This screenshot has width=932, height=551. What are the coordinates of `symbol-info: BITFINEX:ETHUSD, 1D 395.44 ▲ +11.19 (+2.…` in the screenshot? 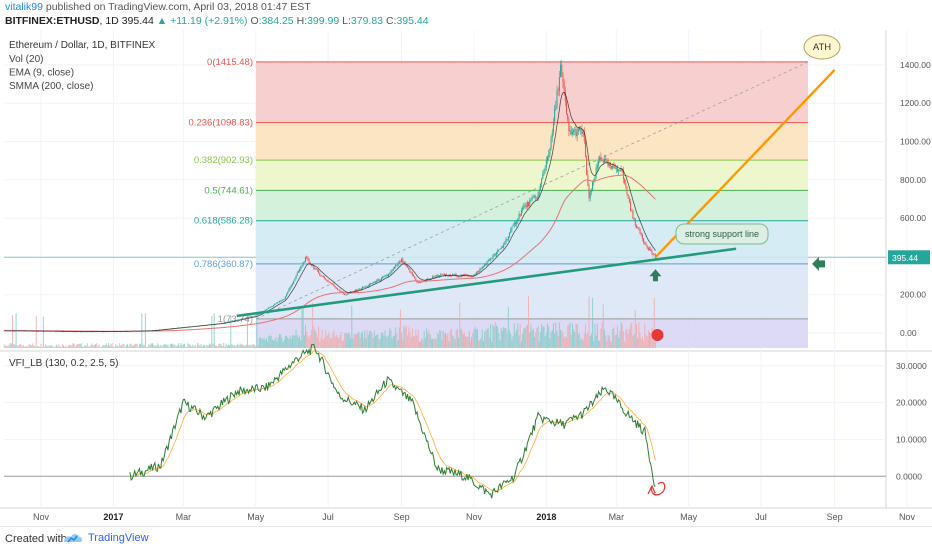 It's located at (217, 21).